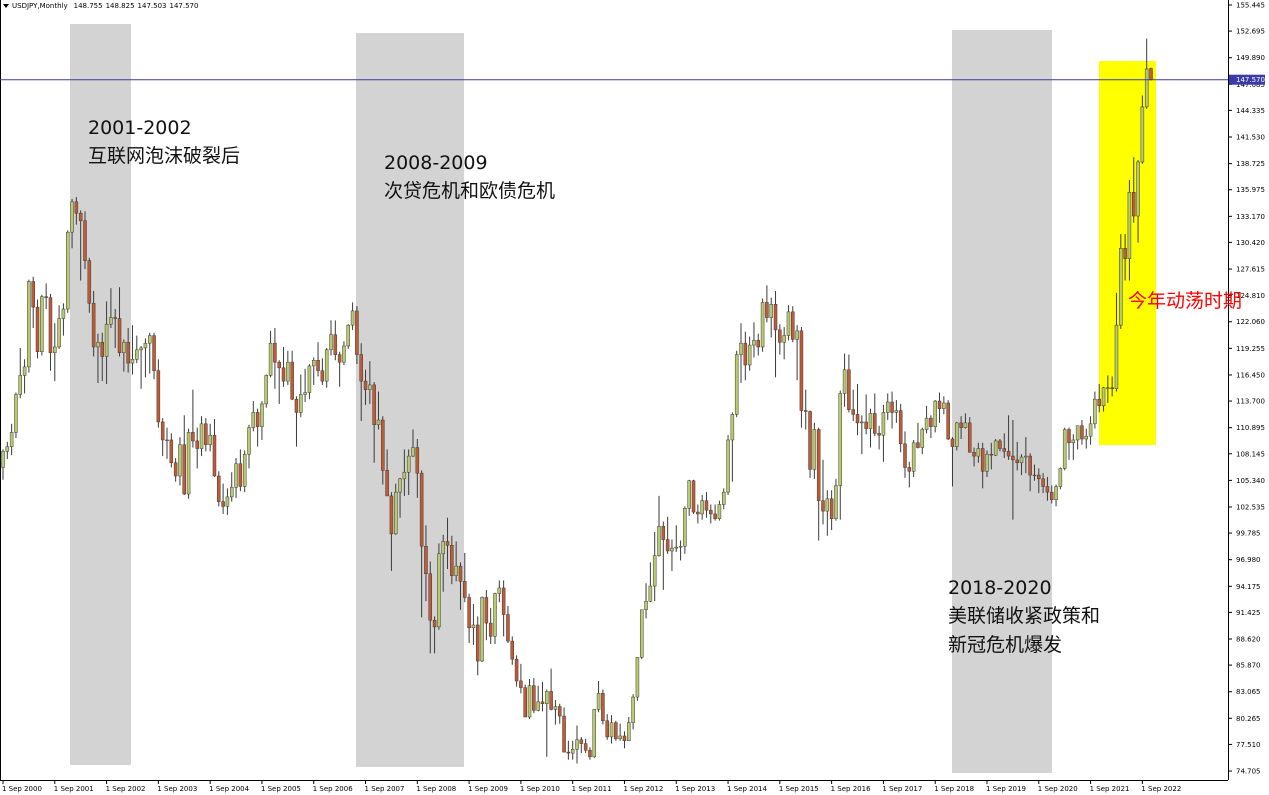 This screenshot has height=795, width=1269. What do you see at coordinates (1248, 613) in the screenshot?
I see `y-tick-label: 91.425` at bounding box center [1248, 613].